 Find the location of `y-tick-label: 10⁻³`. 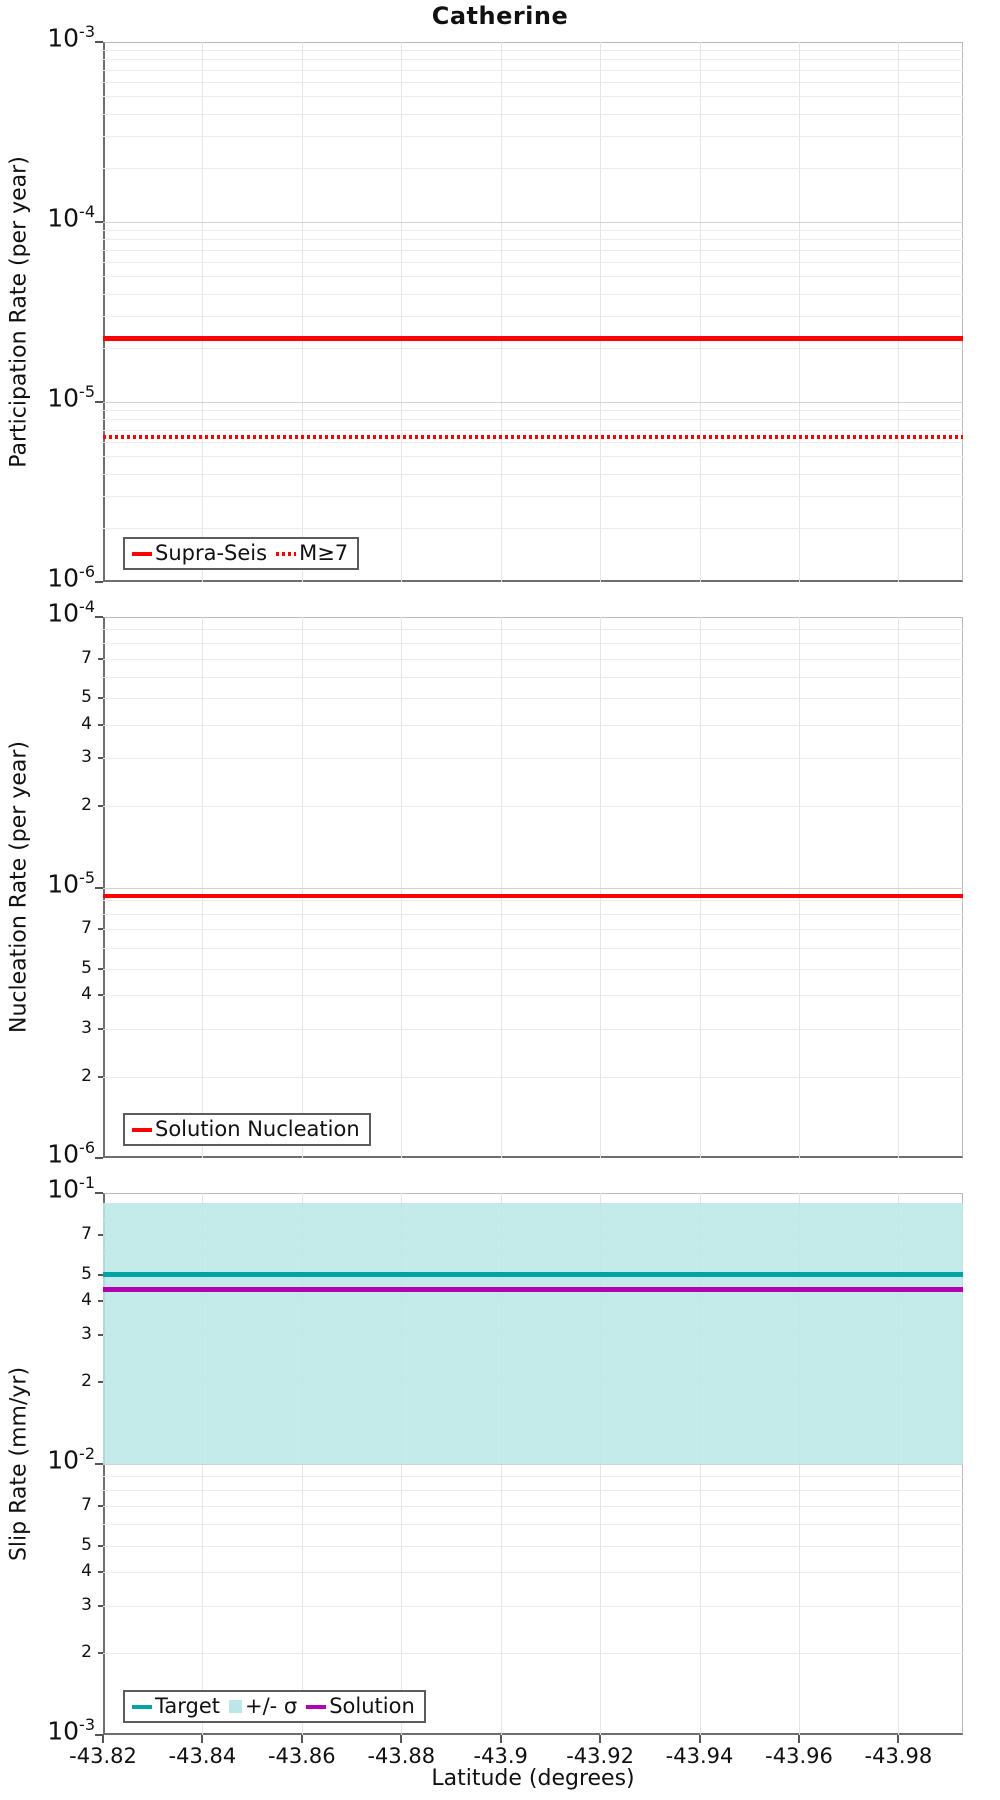

y-tick-label: 10⁻³ is located at coordinates (71, 37).